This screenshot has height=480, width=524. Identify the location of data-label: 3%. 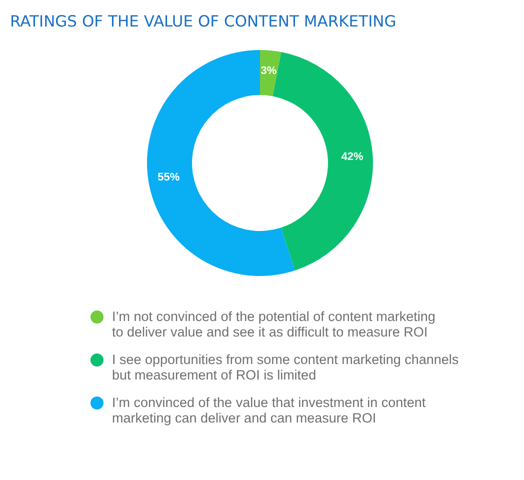
(268, 70).